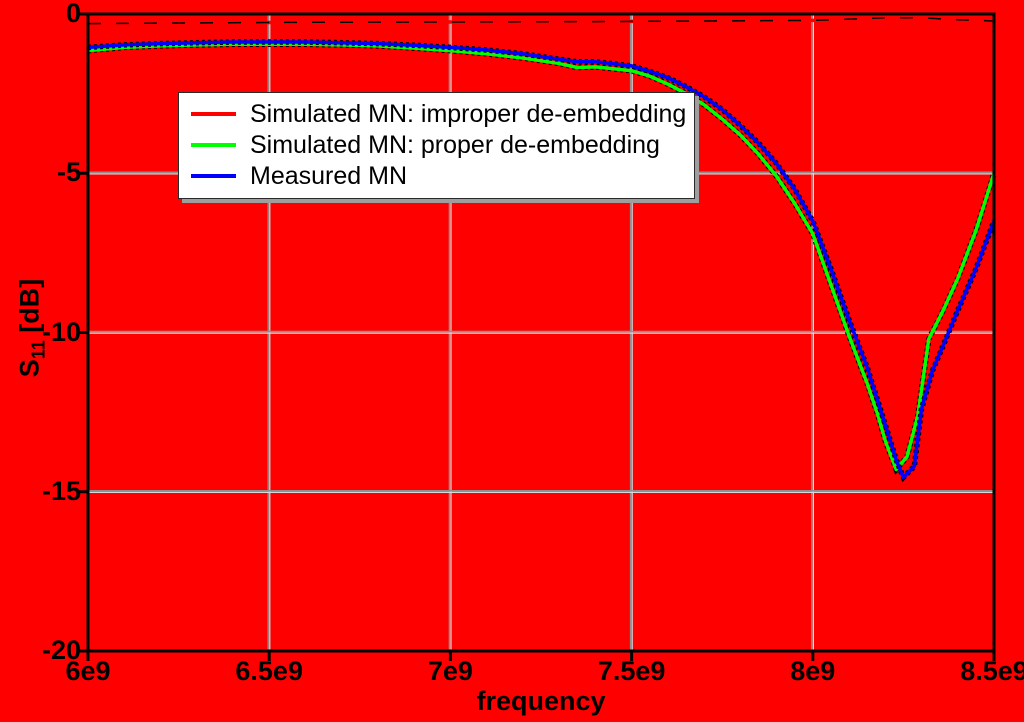  Describe the element at coordinates (61, 331) in the screenshot. I see `y-tick-label: -10` at that location.